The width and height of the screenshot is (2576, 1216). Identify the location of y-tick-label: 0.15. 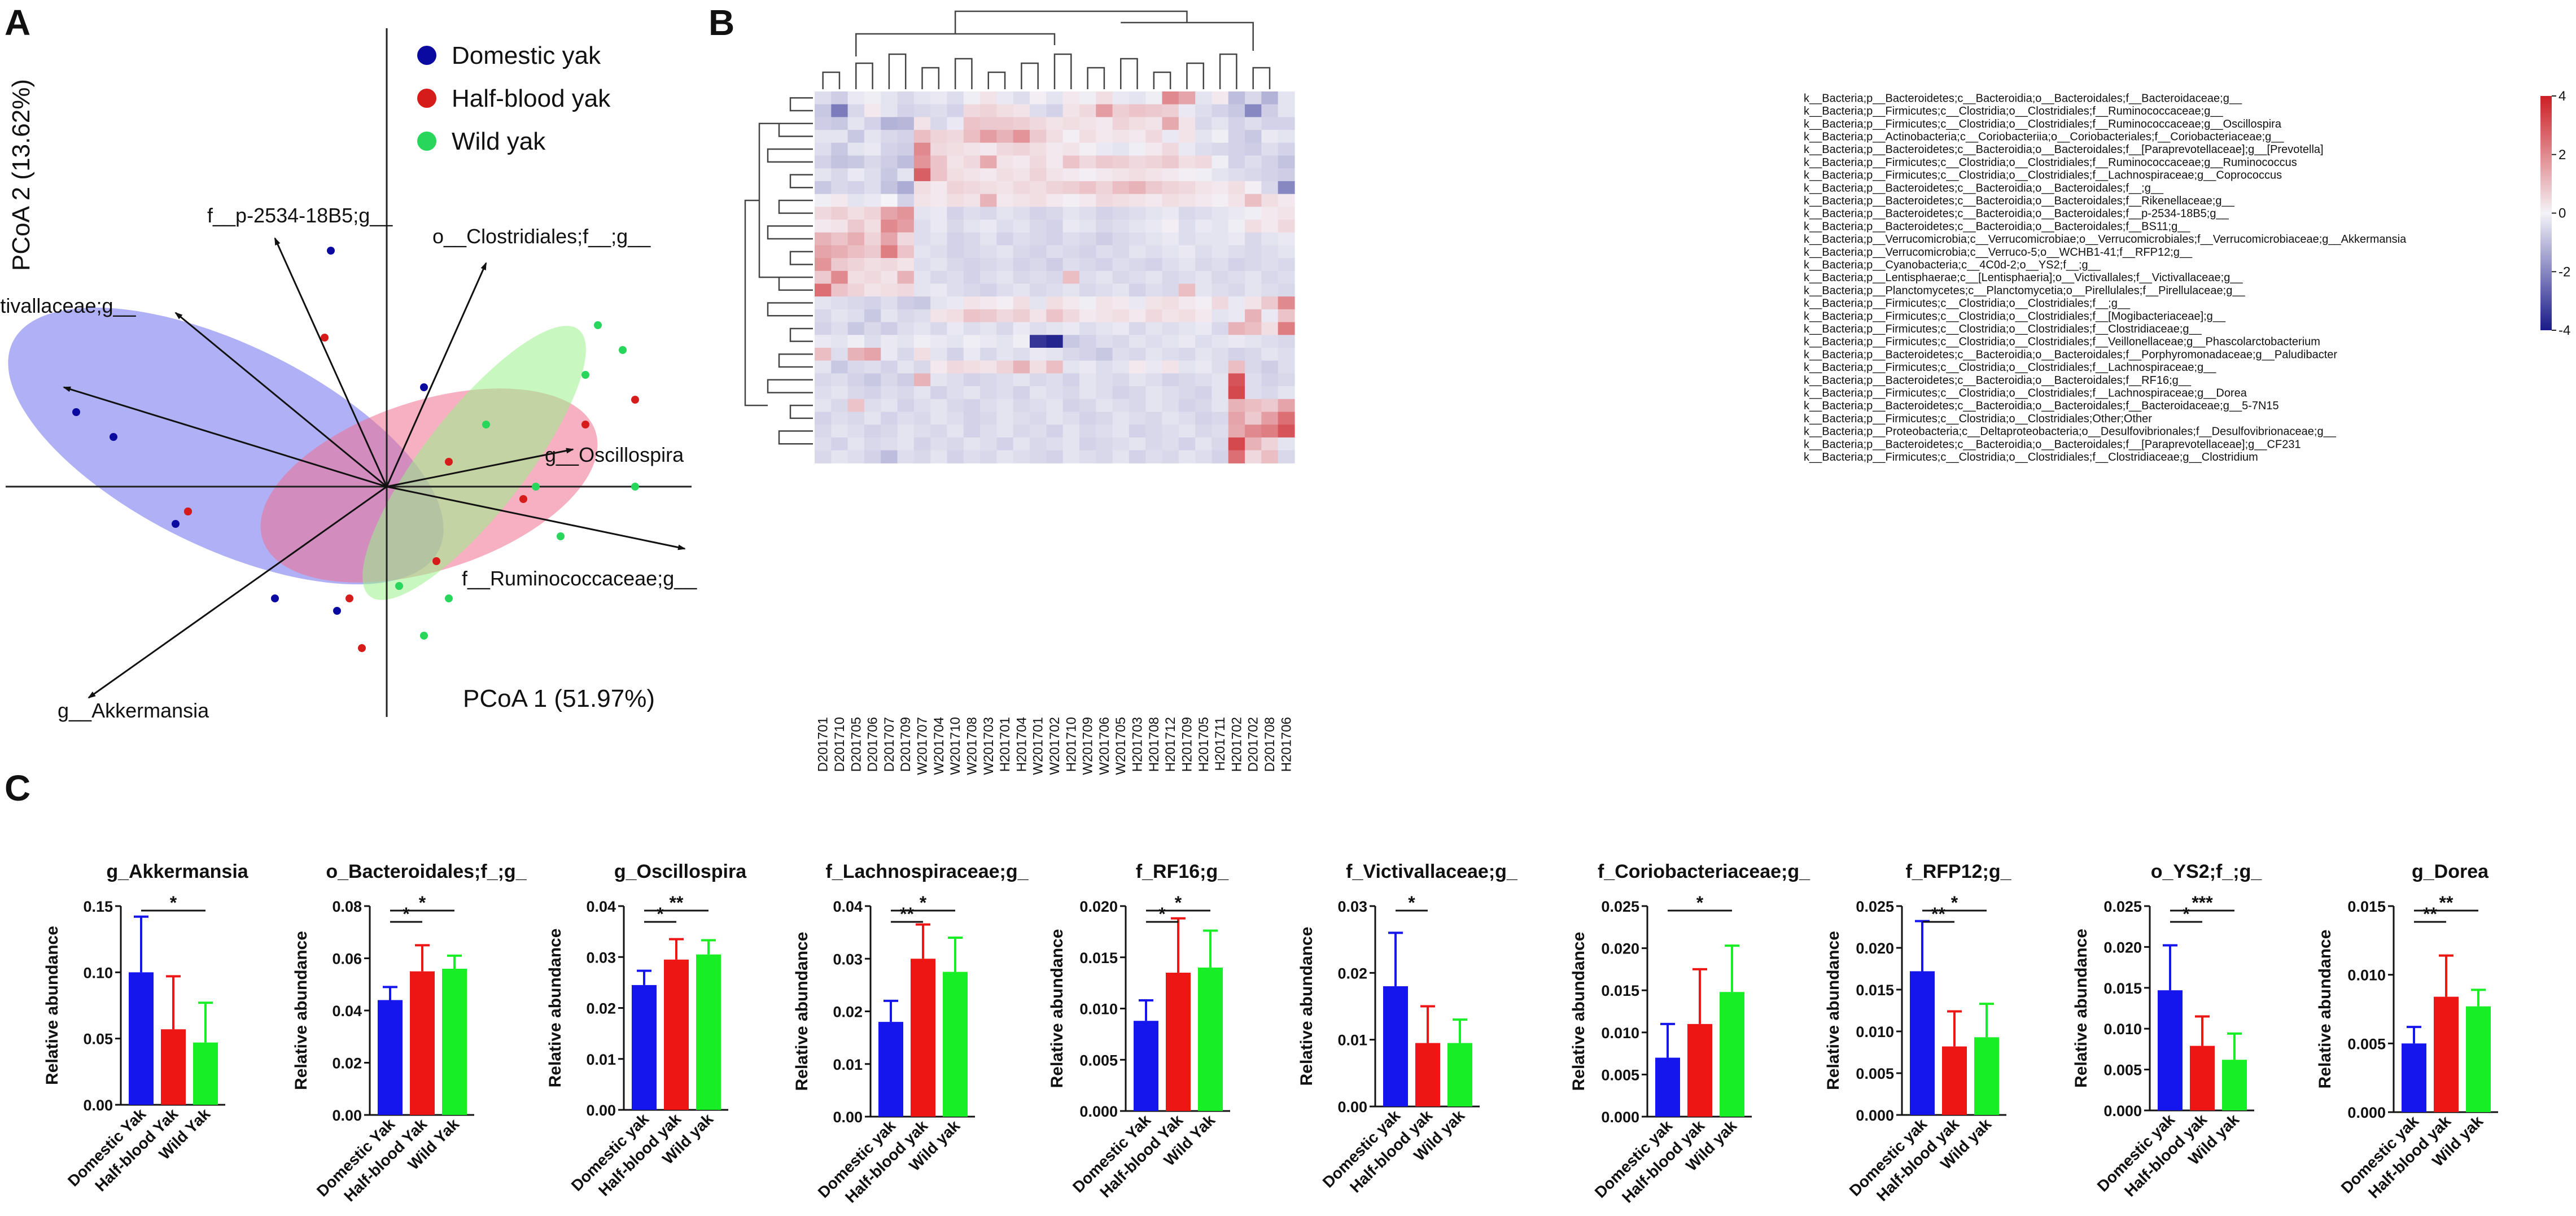
(98, 906).